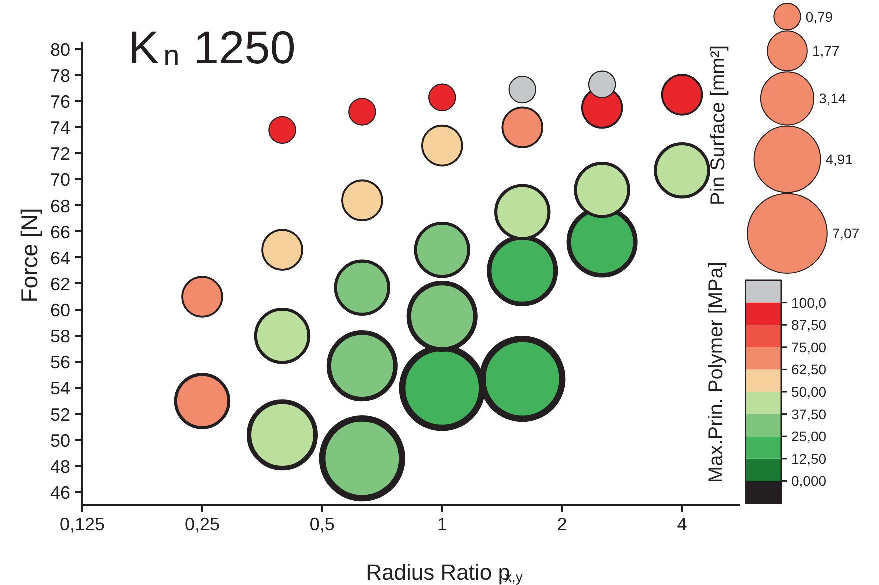 The image size is (879, 585). Describe the element at coordinates (809, 436) in the screenshot. I see `color-bar-label: 25,00` at that location.